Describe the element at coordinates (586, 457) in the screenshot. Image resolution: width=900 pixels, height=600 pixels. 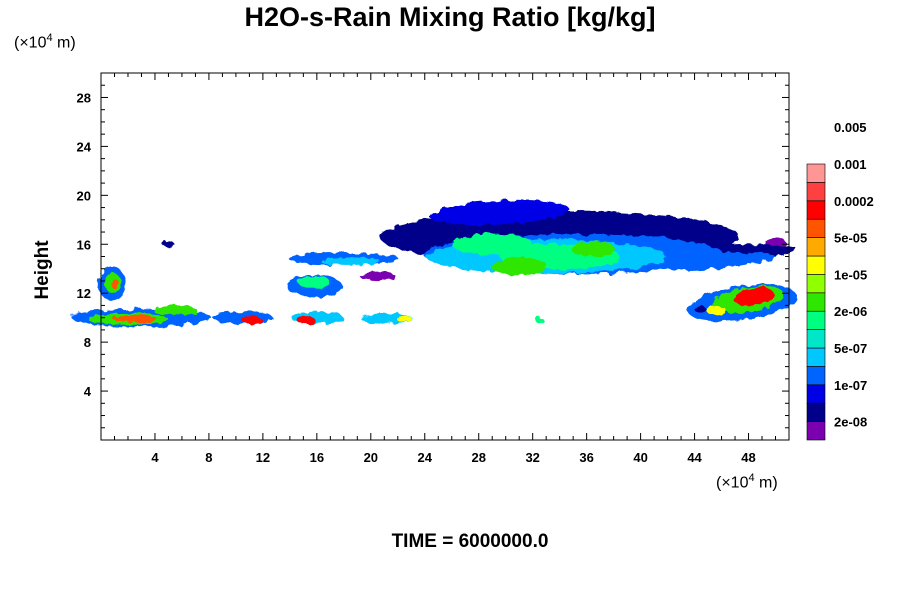
I see `x-tick-label: 36` at that location.